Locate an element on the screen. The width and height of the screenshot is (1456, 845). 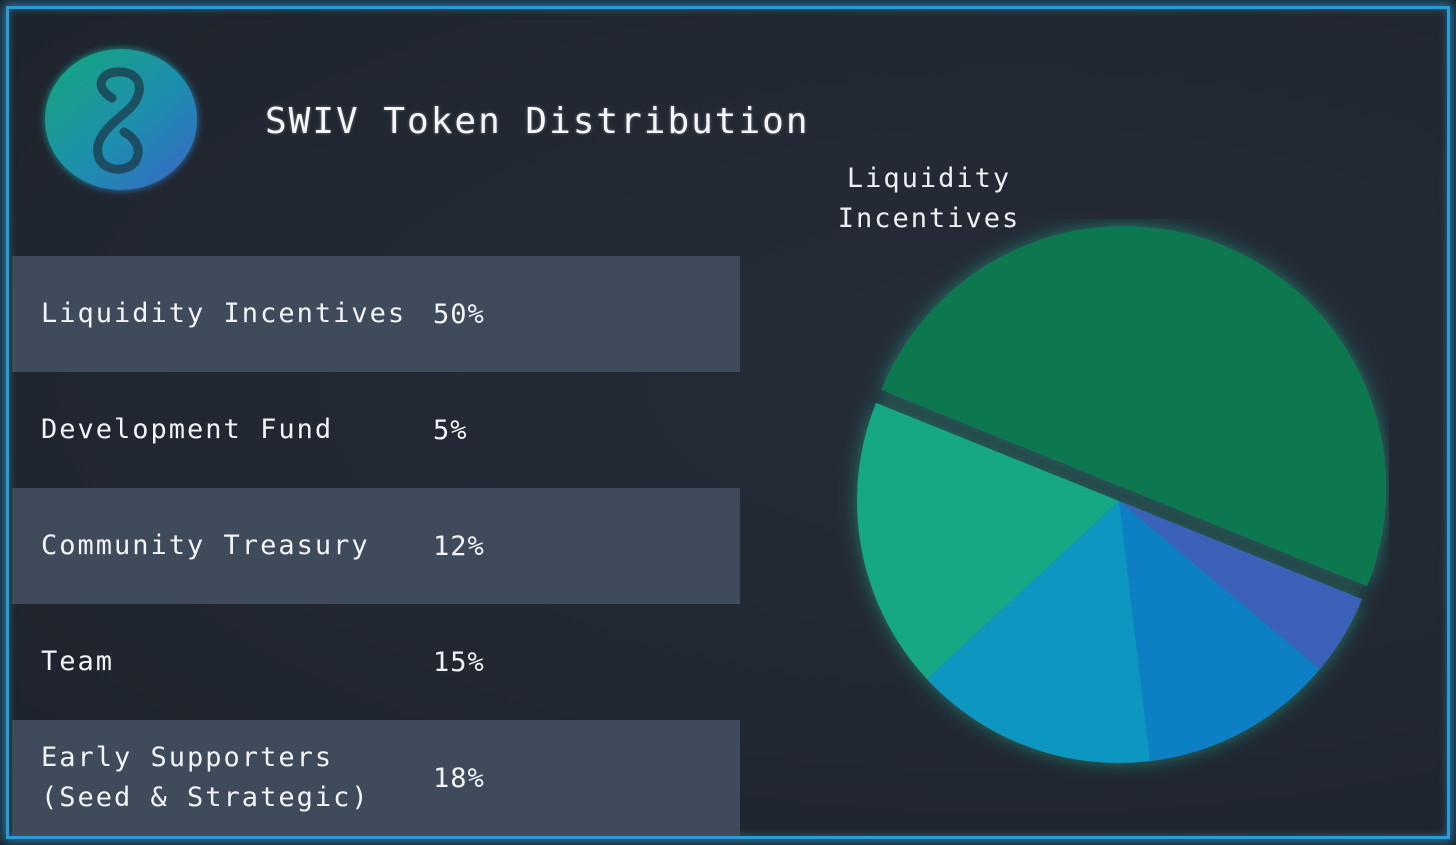
row-label-line2: (Seed & Strategic) is located at coordinates (205, 797).